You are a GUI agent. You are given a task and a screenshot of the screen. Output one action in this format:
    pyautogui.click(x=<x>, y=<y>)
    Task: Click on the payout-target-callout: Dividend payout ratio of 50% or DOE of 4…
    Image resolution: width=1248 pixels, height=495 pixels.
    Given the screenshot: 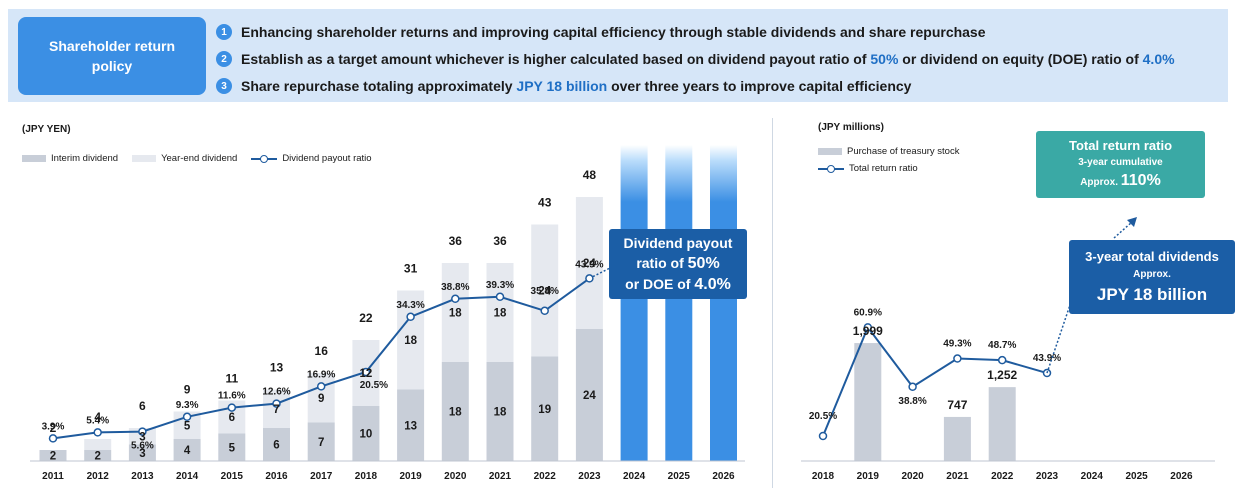 What is the action you would take?
    pyautogui.click(x=678, y=264)
    